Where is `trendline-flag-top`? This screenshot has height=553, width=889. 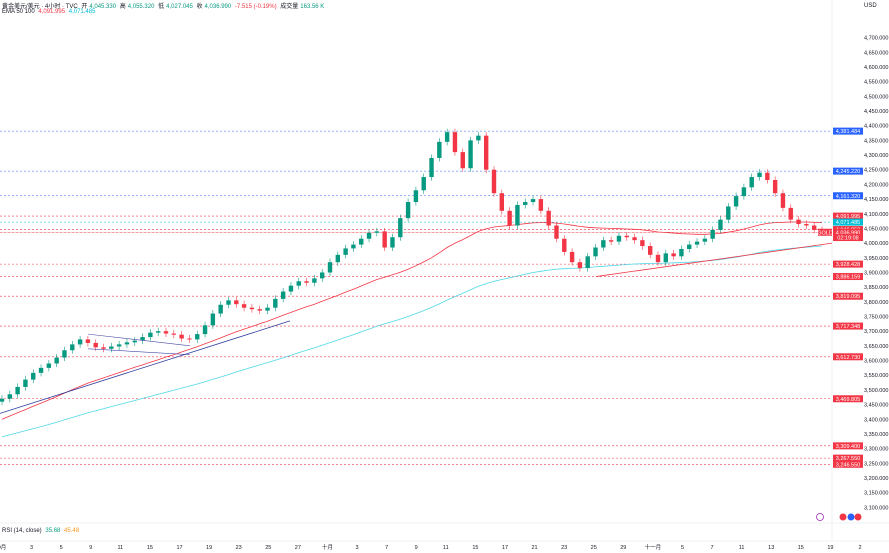 trendline-flag-top is located at coordinates (139, 340).